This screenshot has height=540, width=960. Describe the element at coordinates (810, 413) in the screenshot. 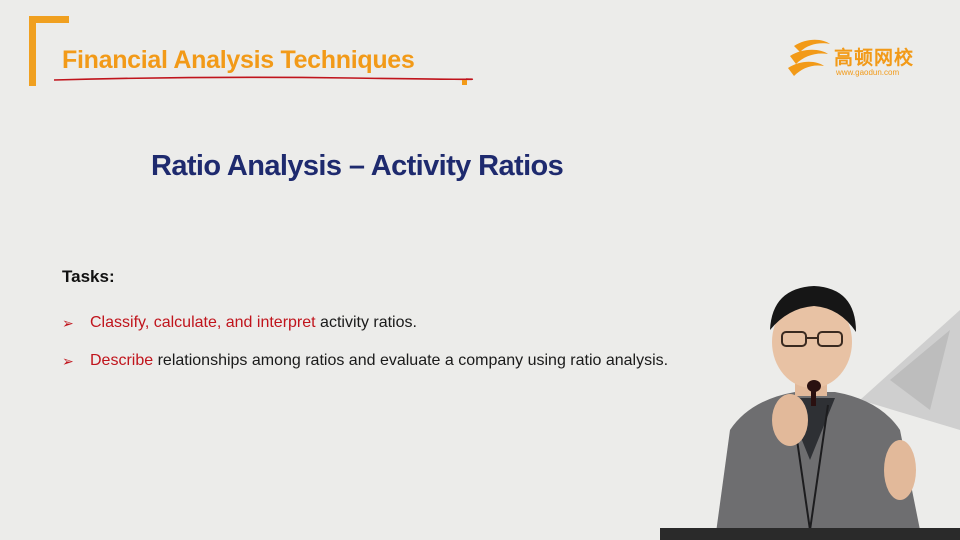

I see `presenter-person-icon` at that location.